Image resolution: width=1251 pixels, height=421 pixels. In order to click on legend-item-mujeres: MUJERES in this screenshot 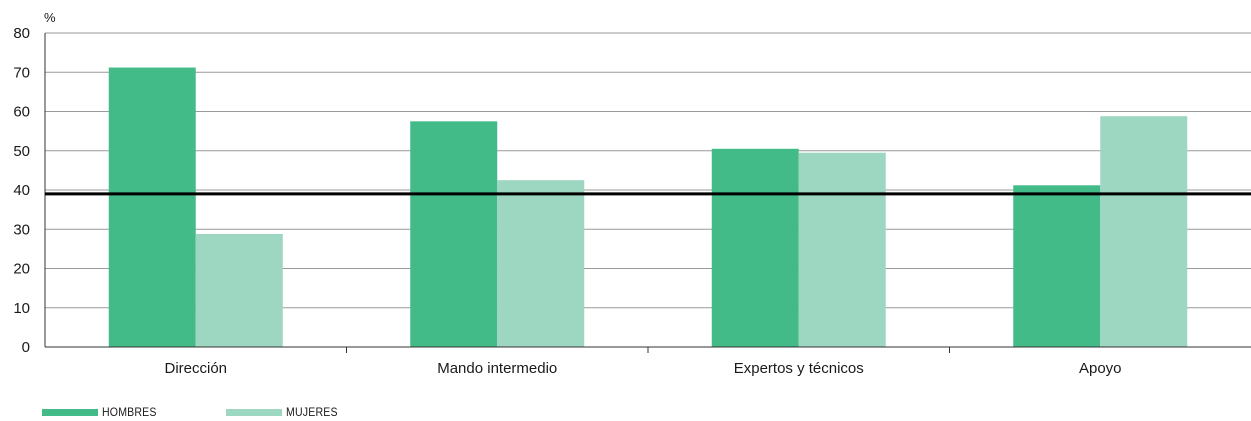, I will do `click(285, 412)`.